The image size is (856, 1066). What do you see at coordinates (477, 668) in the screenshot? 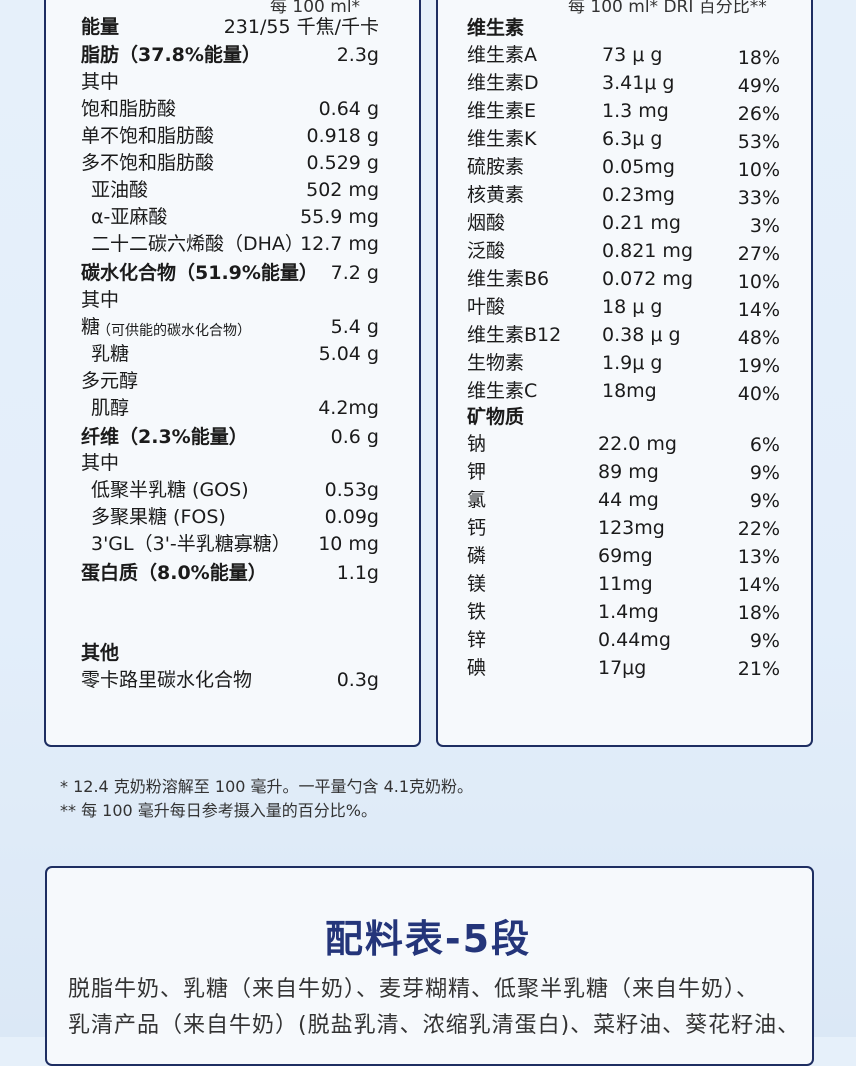
I see `mineral-name: 碘` at bounding box center [477, 668].